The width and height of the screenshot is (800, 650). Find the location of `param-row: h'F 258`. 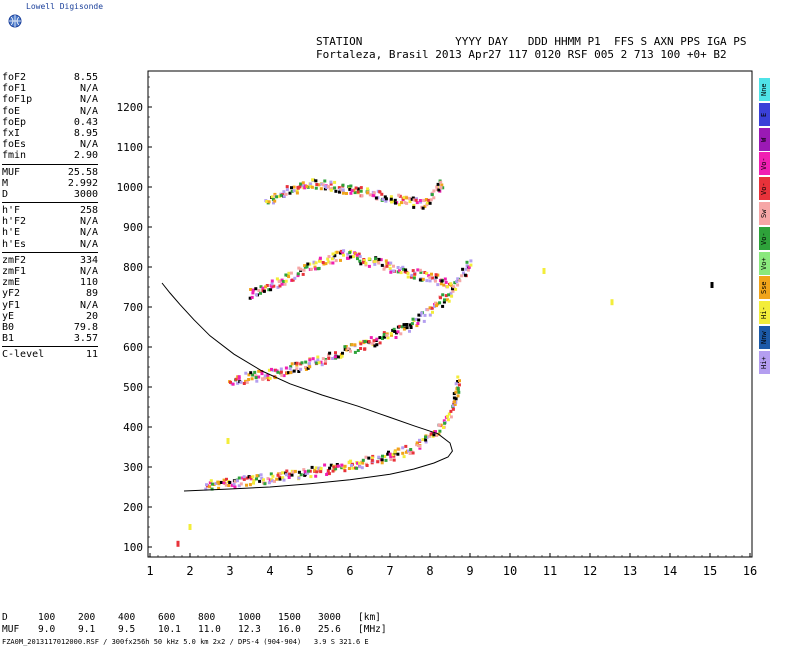

param-row: h'F 258 is located at coordinates (50, 210).